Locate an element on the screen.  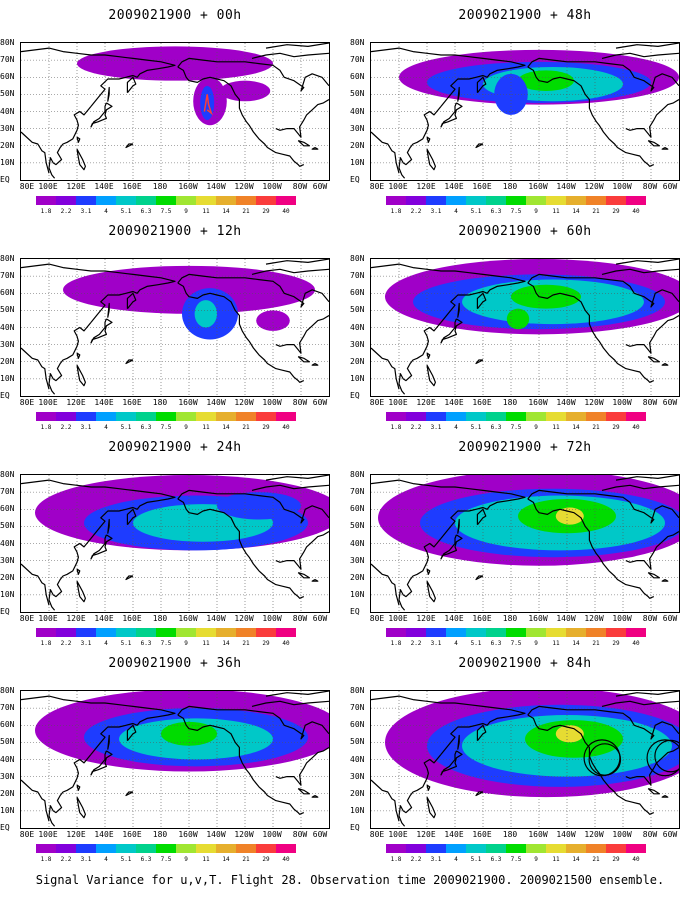
latitude-tick-label: 70N is located at coordinates (7, 60).